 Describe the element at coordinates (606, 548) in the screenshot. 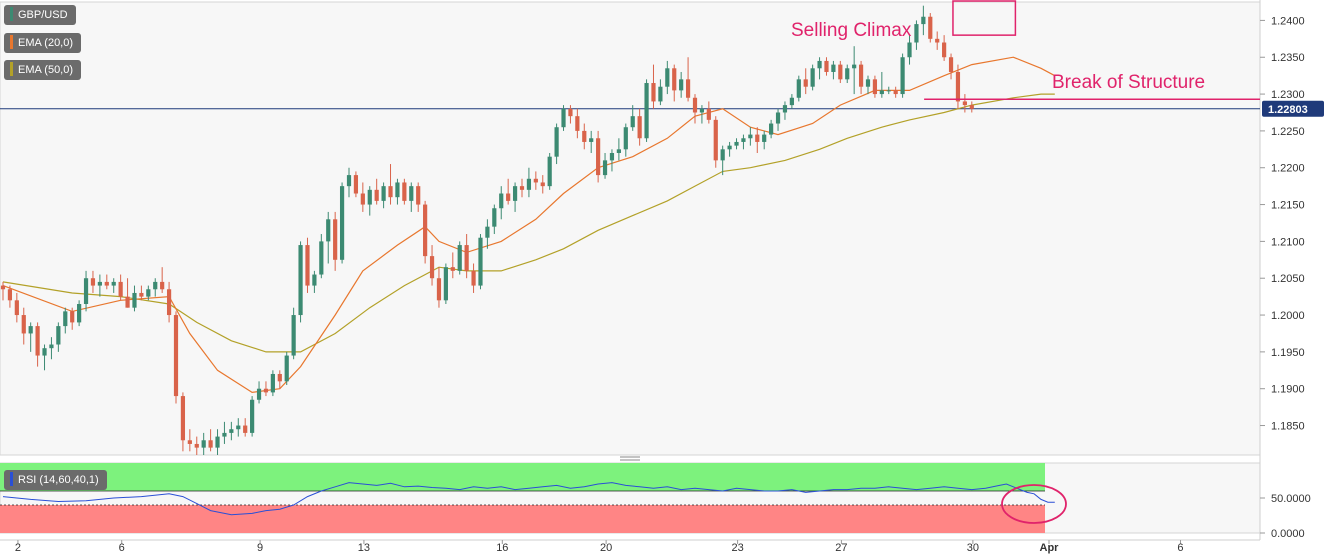

I see `time-tick-label: 20` at that location.